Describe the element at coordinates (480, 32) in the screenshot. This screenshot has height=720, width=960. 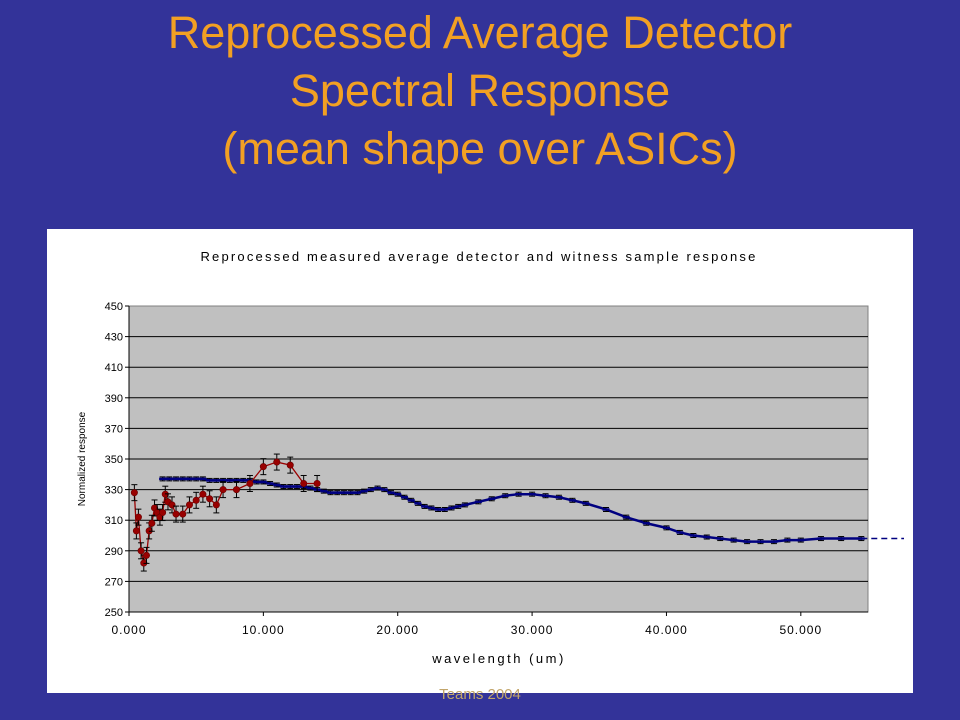
I see `slide-title-line-1: Reprocessed Average Detector` at that location.